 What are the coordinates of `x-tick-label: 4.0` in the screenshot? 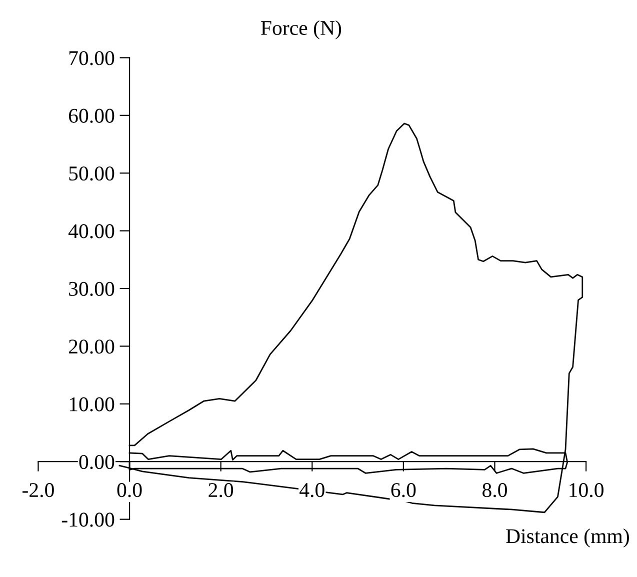 It's located at (312, 490).